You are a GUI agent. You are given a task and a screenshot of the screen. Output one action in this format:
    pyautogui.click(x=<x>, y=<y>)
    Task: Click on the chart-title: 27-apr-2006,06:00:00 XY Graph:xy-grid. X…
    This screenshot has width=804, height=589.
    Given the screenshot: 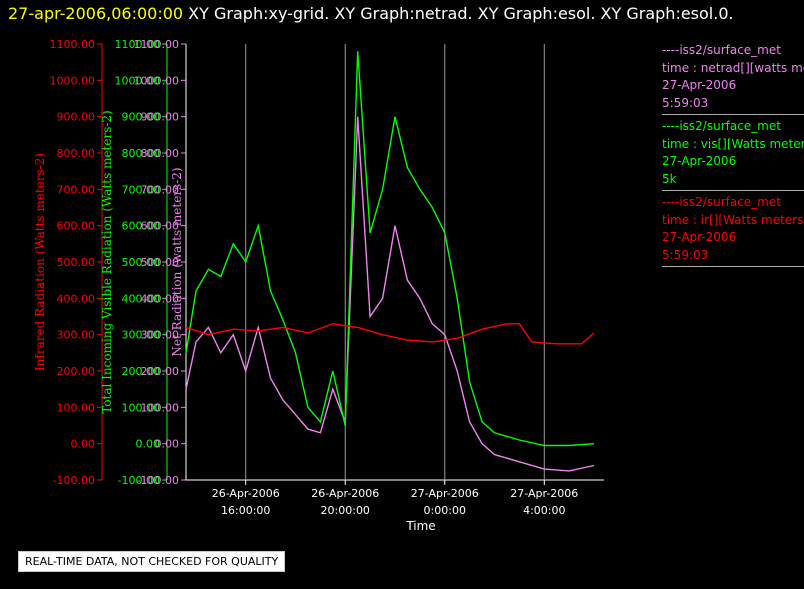 What is the action you would take?
    pyautogui.click(x=371, y=13)
    